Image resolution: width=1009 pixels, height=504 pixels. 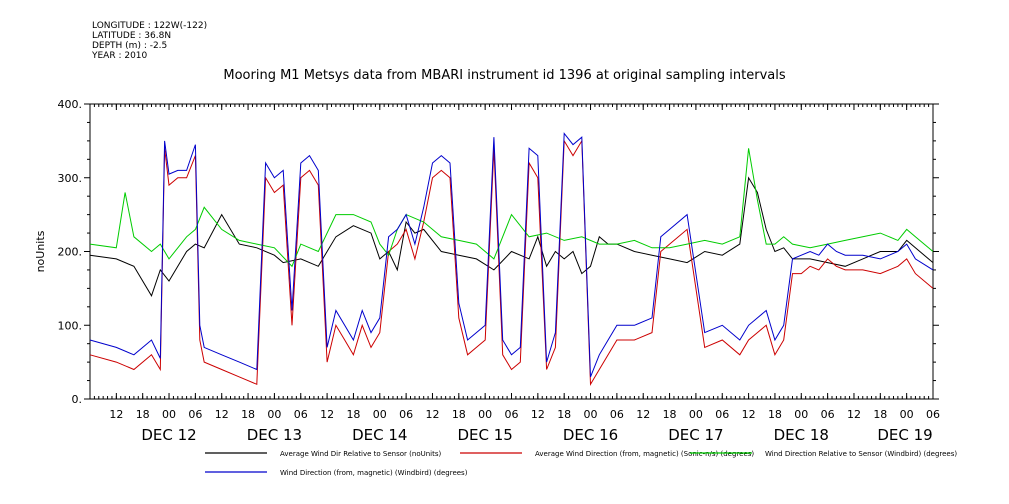 What do you see at coordinates (70, 104) in the screenshot?
I see `y-tick-label: 400.` at bounding box center [70, 104].